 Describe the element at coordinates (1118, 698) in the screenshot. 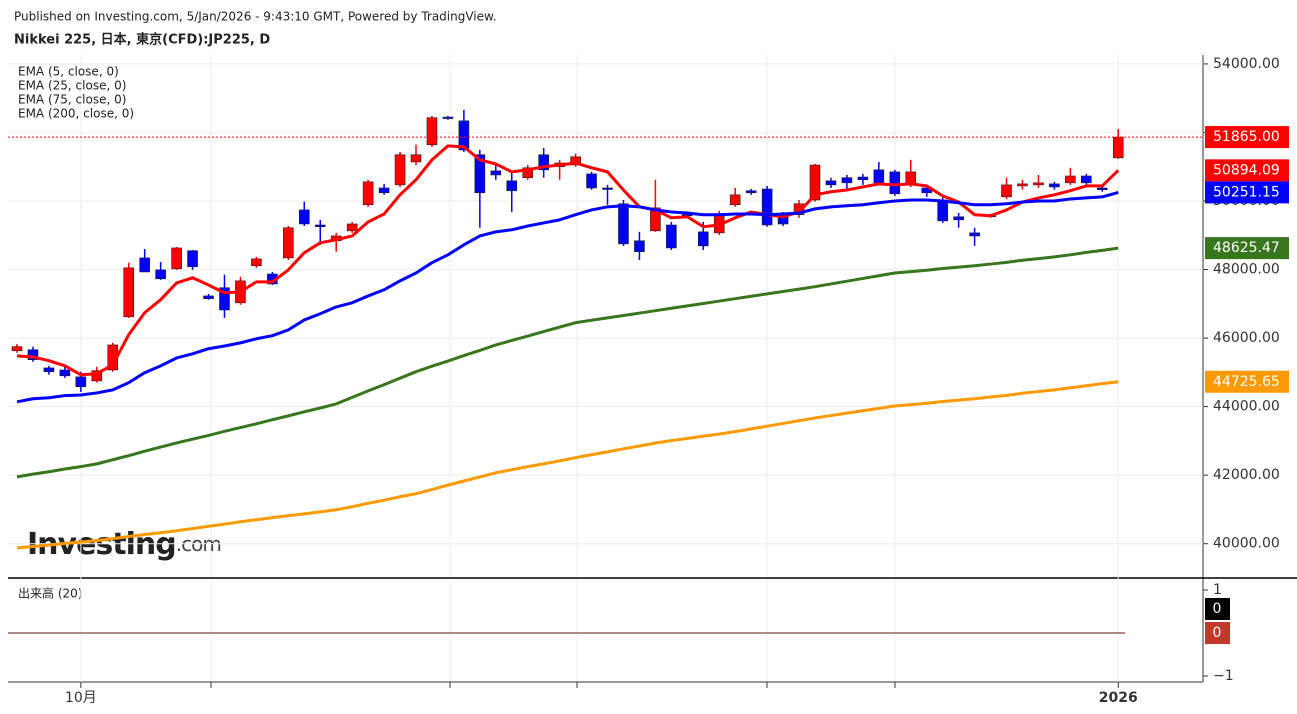

I see `x-tick-label: 2026` at that location.